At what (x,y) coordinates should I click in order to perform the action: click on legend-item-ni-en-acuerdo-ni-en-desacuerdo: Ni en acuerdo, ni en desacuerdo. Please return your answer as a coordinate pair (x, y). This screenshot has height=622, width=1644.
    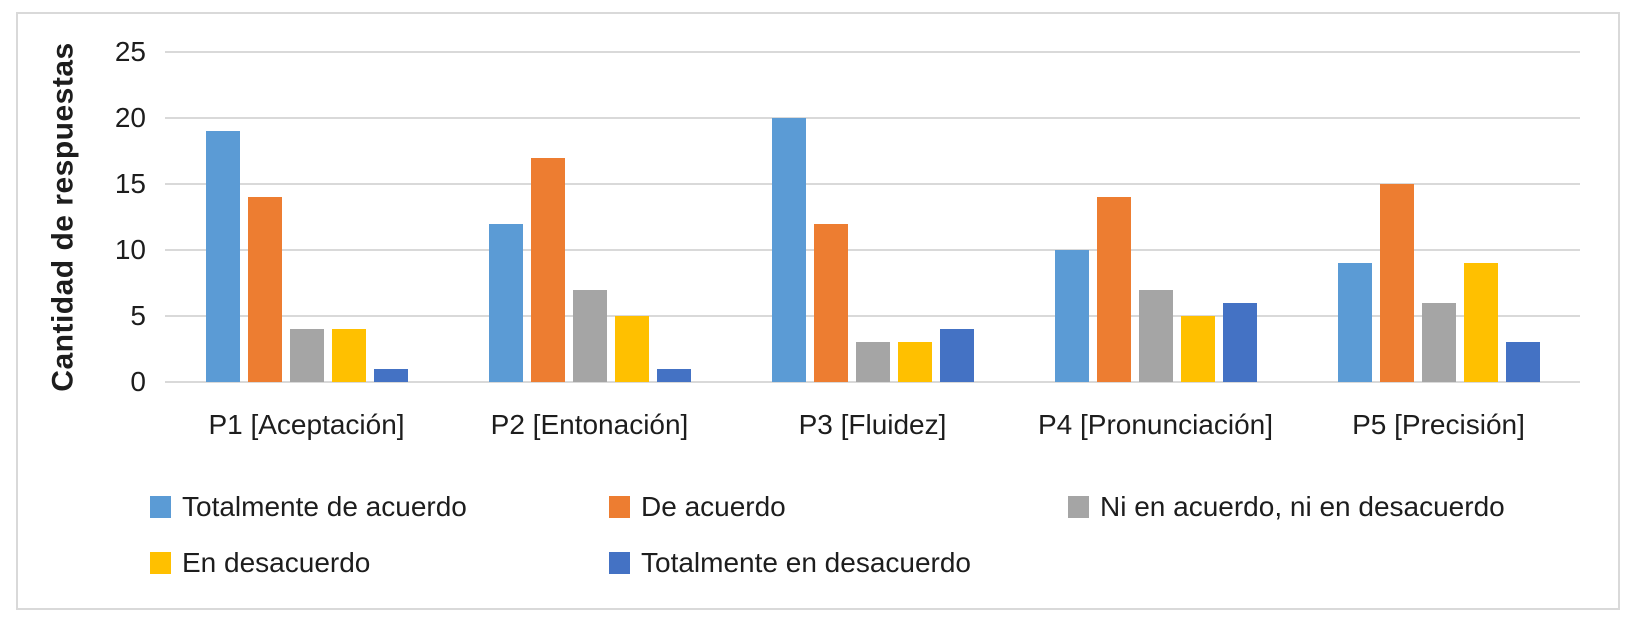
    Looking at the image, I should click on (1329, 506).